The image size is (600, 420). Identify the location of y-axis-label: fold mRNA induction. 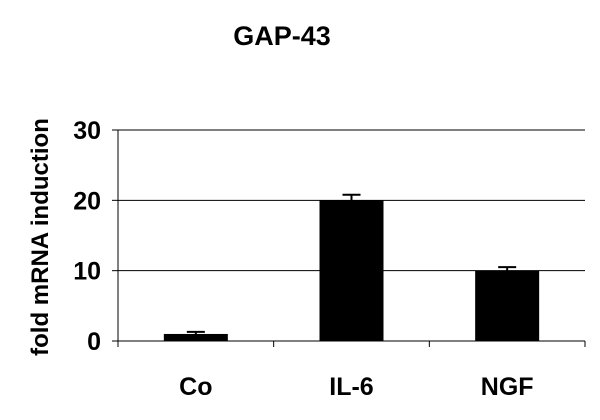
(40, 237).